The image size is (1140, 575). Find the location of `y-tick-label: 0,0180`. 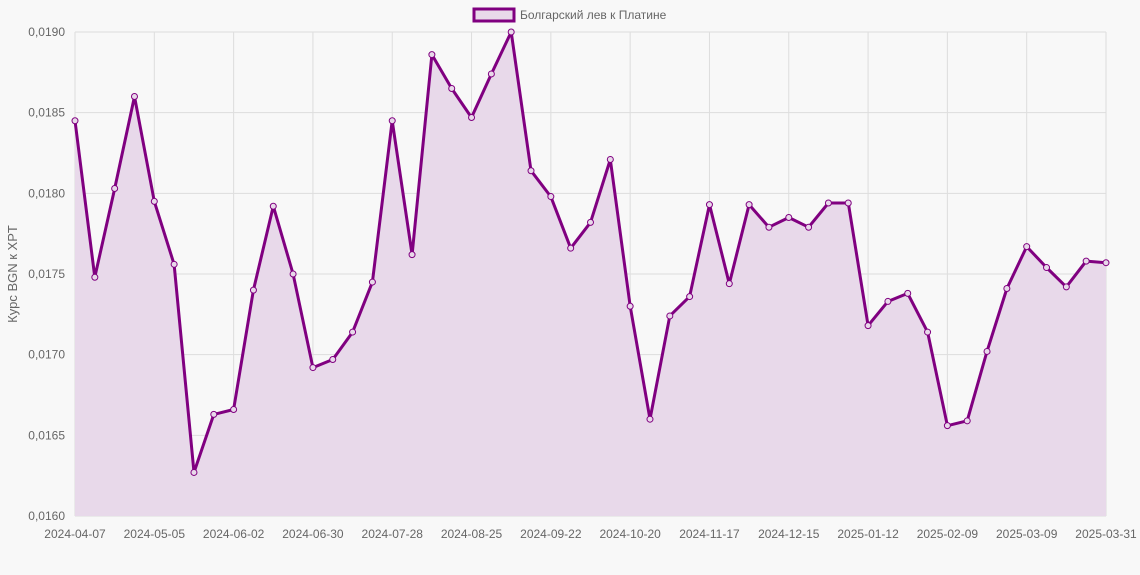

y-tick-label: 0,0180 is located at coordinates (46, 193).